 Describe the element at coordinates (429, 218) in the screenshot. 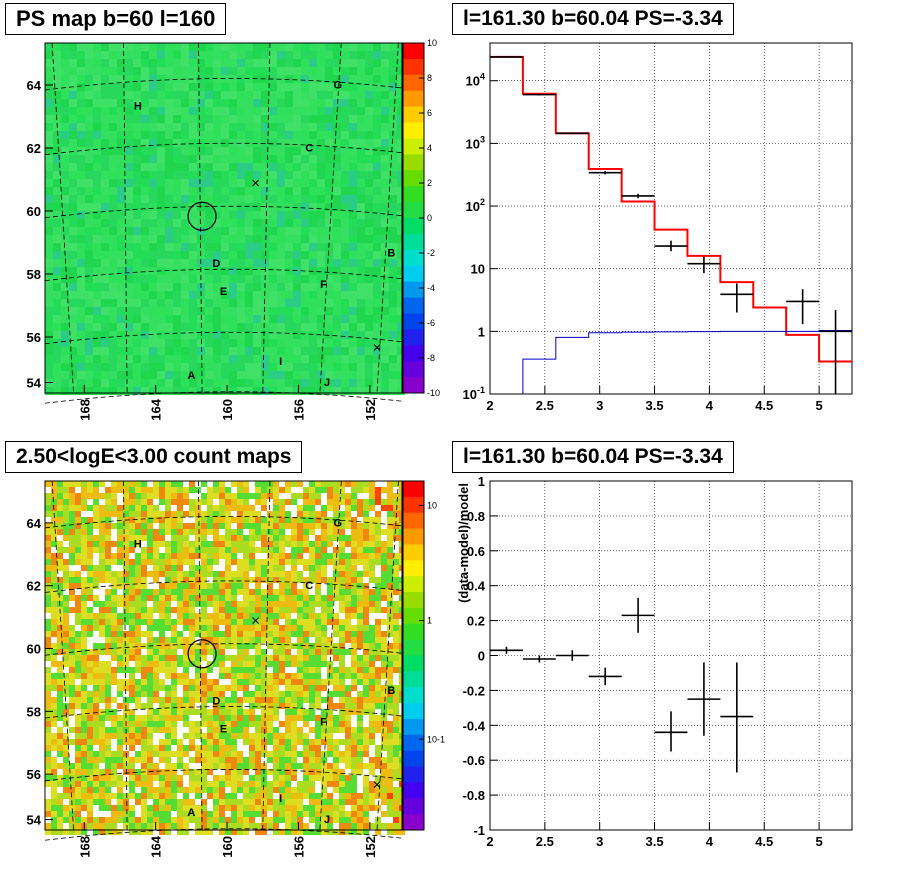

I see `colorbar-tick-label: 0` at that location.